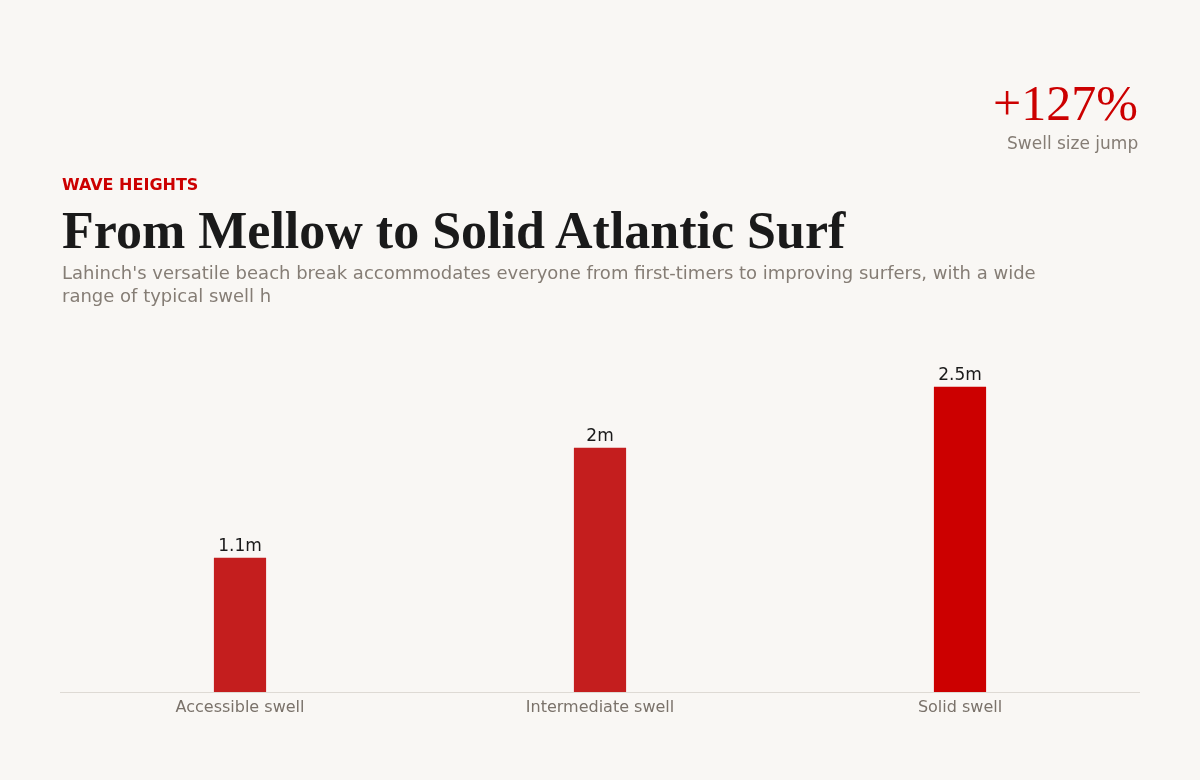  I want to click on x-tick-label: Intermediate swell, so click(600, 707).